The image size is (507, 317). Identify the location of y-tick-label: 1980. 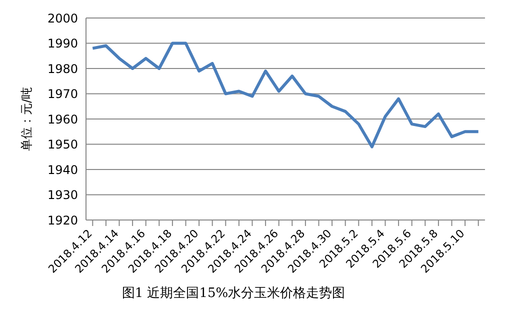
(62, 69).